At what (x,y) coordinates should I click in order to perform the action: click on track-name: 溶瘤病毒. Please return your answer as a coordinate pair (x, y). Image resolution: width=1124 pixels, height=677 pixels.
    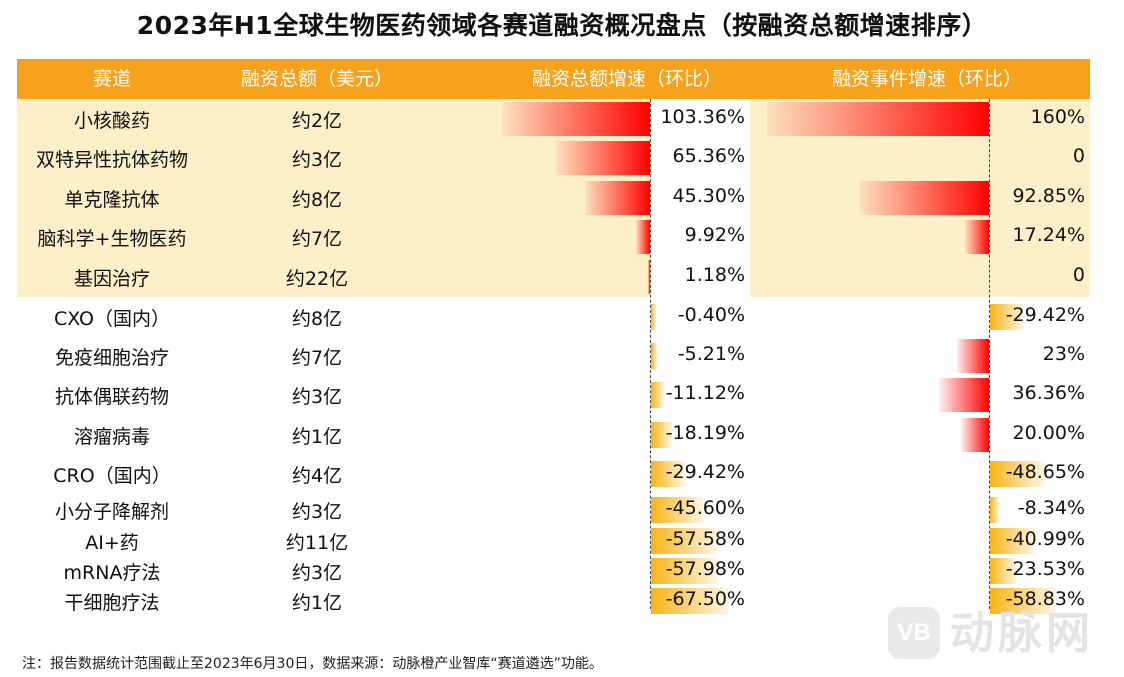
    Looking at the image, I should click on (111, 437).